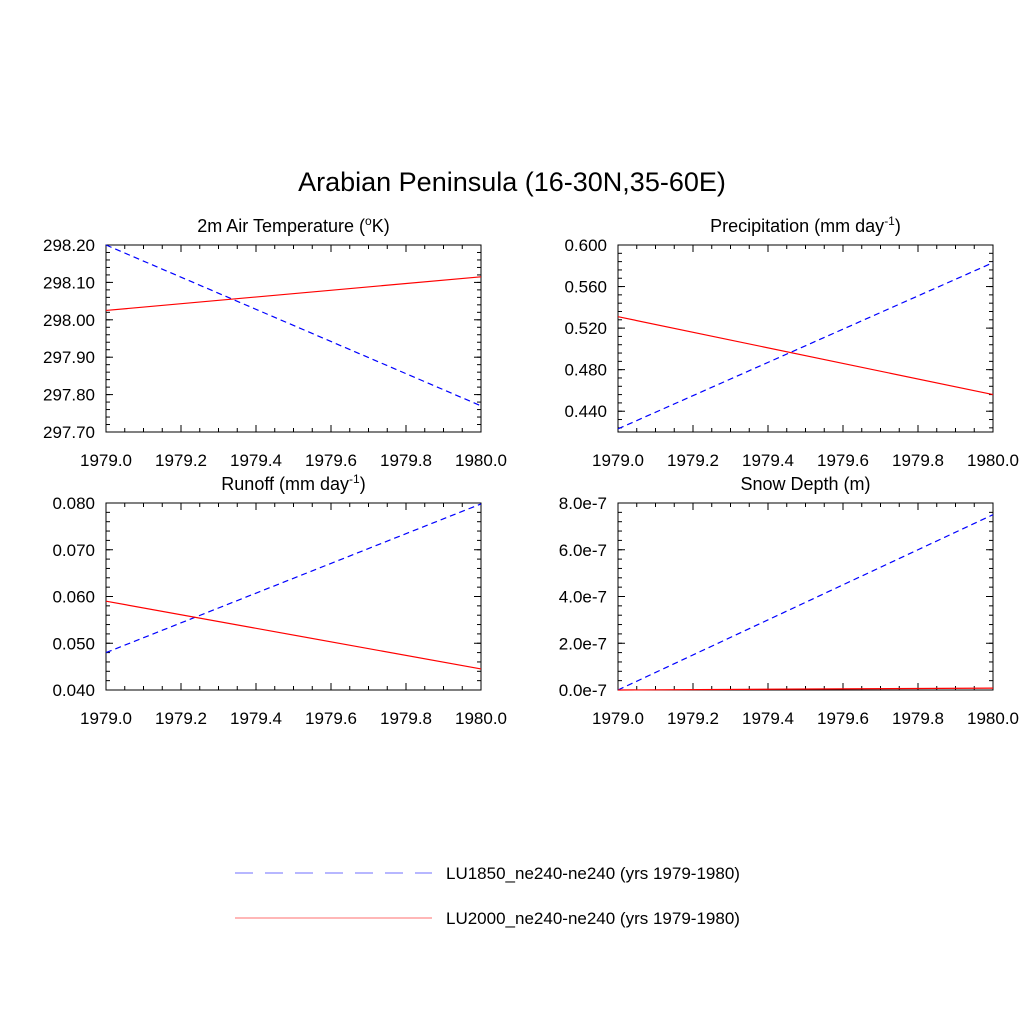  I want to click on y-tick-label: 0.0e-7, so click(583, 690).